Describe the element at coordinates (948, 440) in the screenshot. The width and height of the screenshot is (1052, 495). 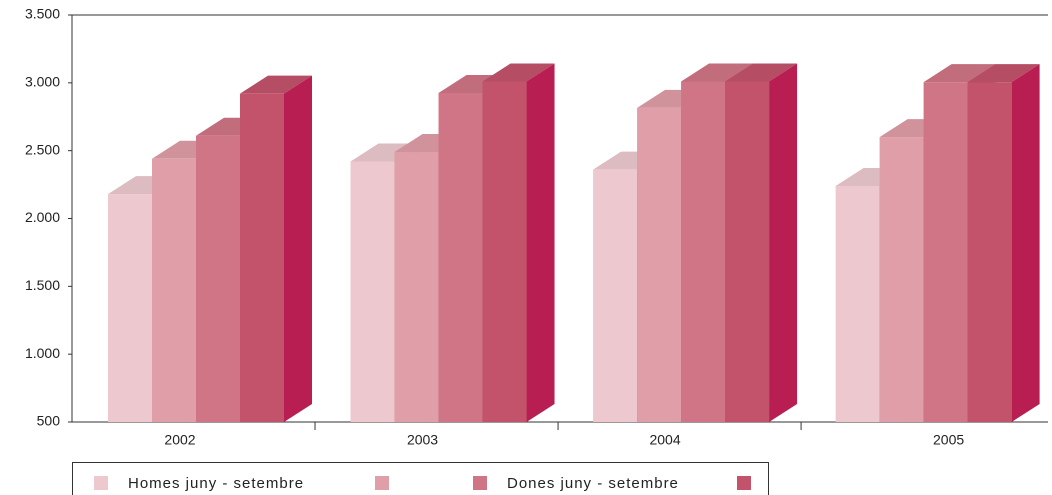
I see `x-tick-label: 2005` at that location.